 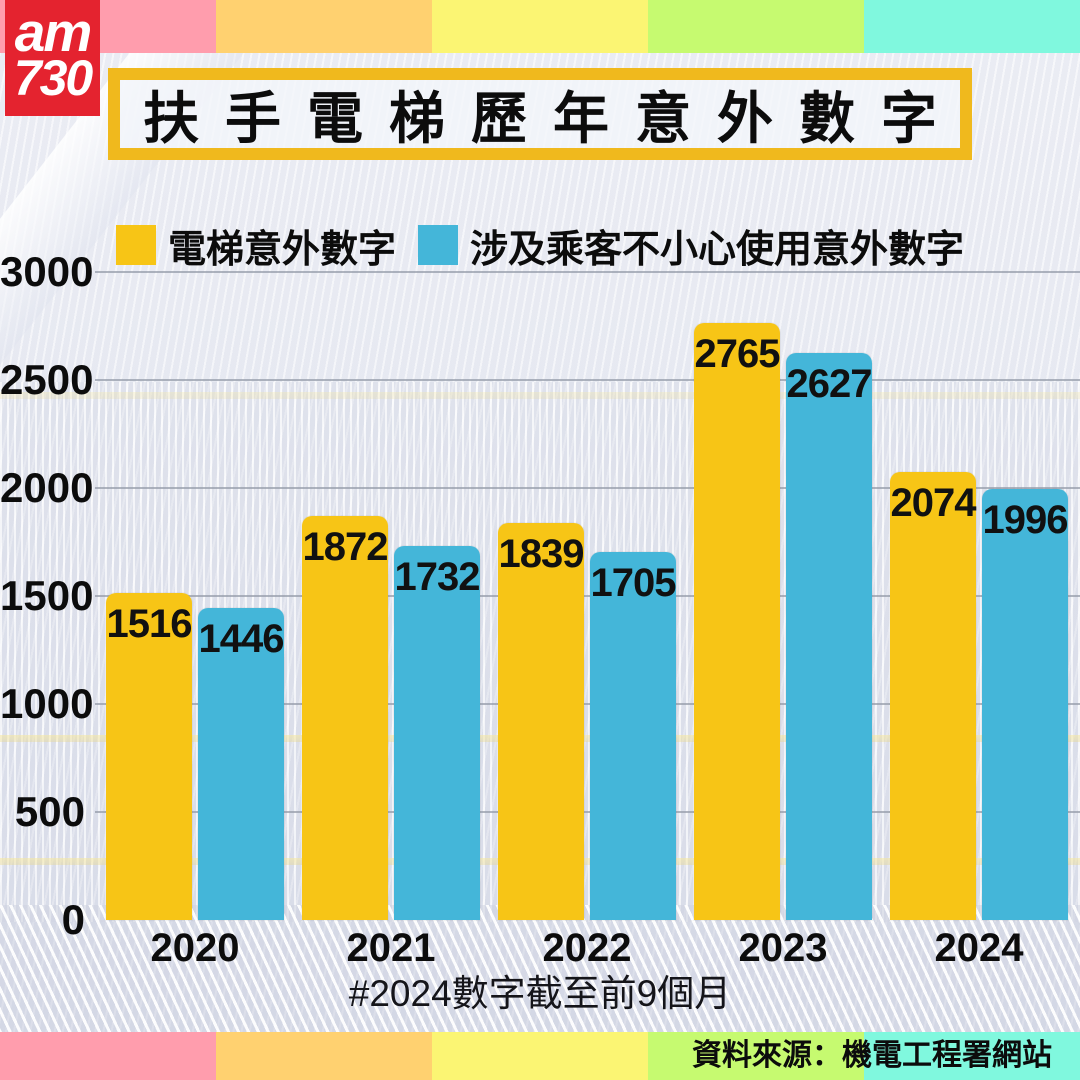 I want to click on bar-value-label: 1446, so click(x=241, y=638).